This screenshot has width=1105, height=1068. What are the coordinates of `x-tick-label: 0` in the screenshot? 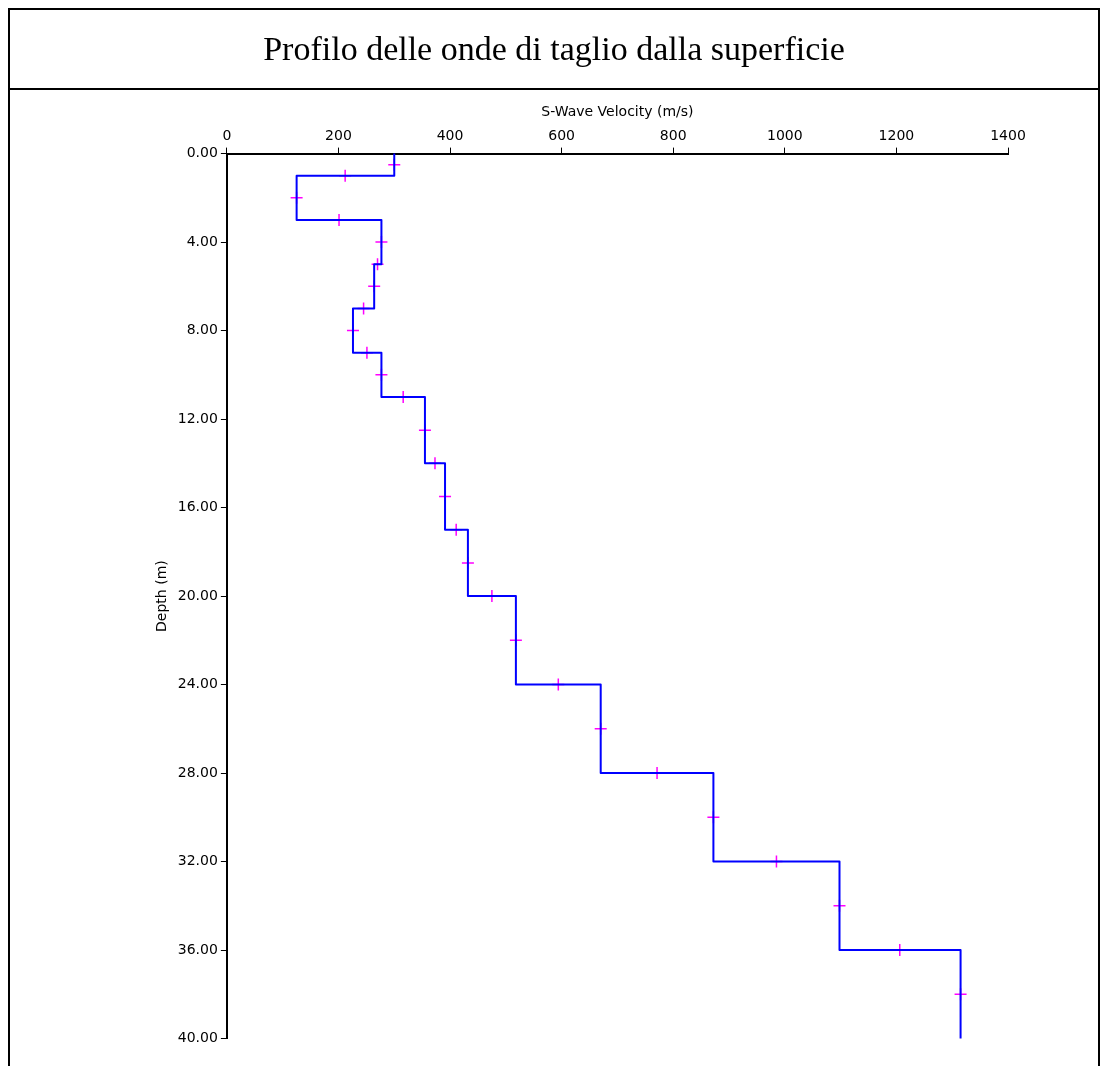 It's located at (227, 134).